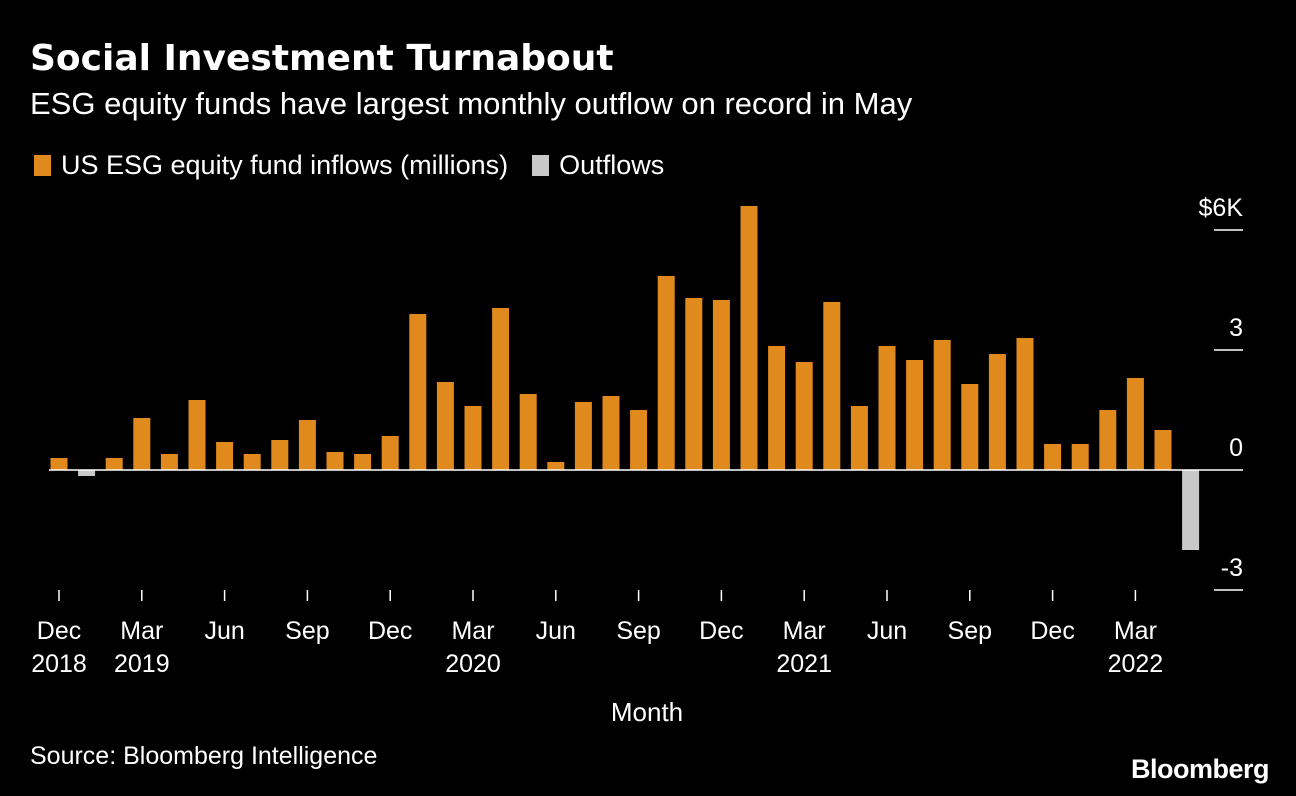  I want to click on bar-apr-2020, so click(501, 389).